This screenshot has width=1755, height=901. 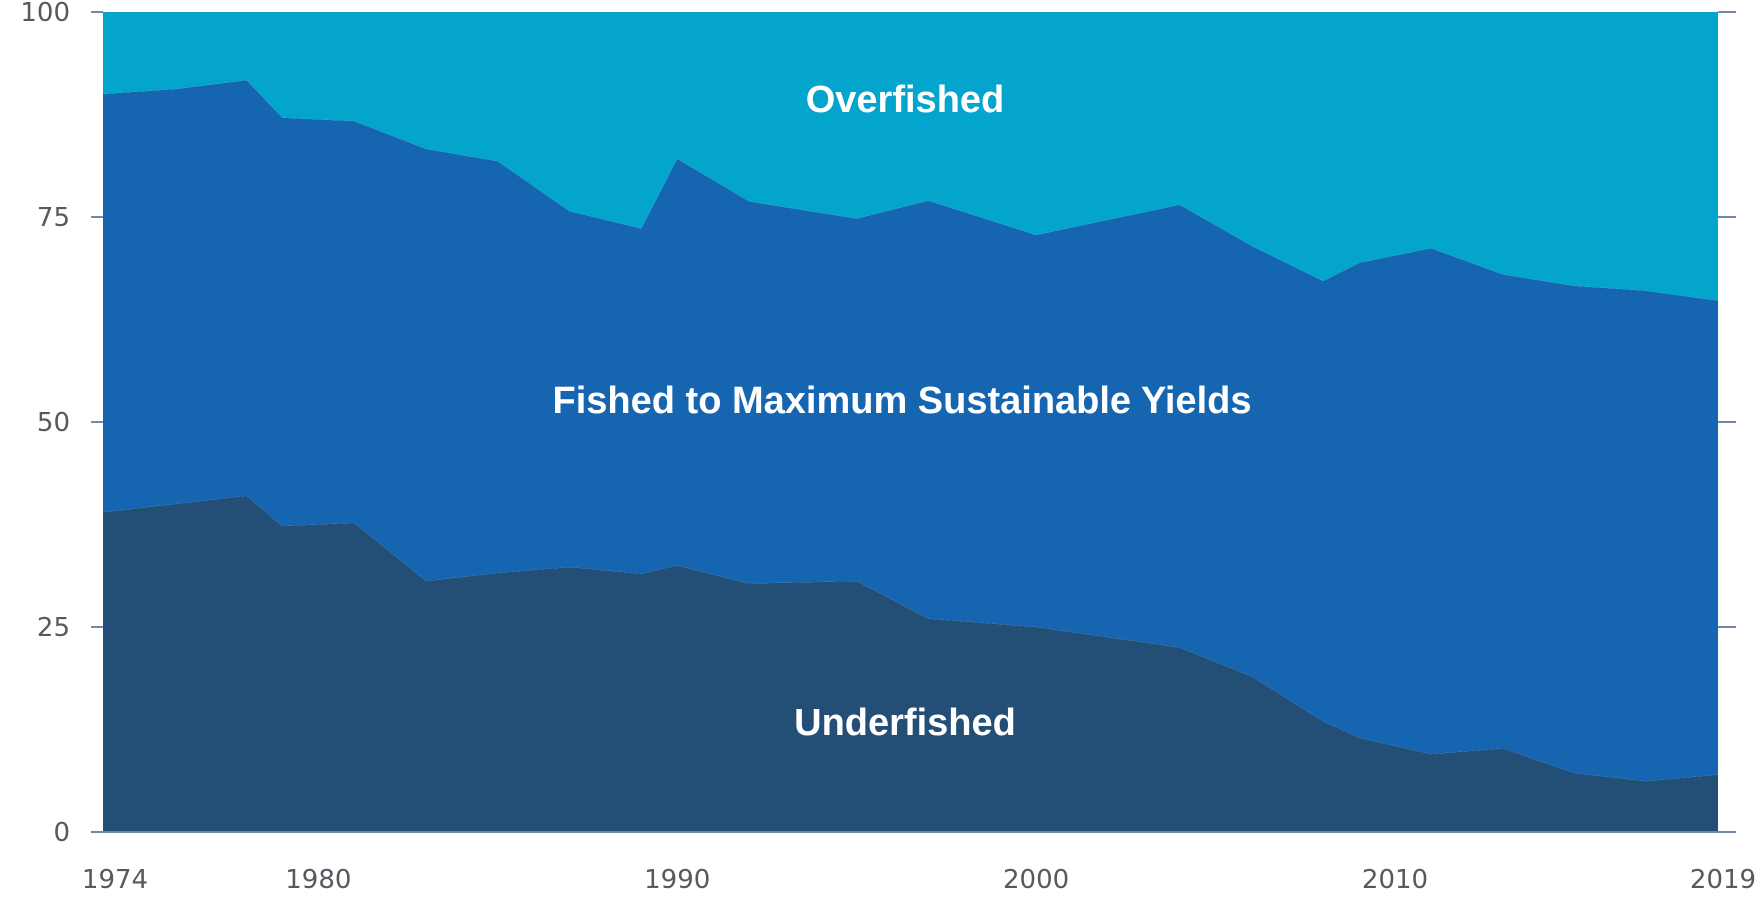 What do you see at coordinates (905, 100) in the screenshot?
I see `area-label-overfished: Overfished` at bounding box center [905, 100].